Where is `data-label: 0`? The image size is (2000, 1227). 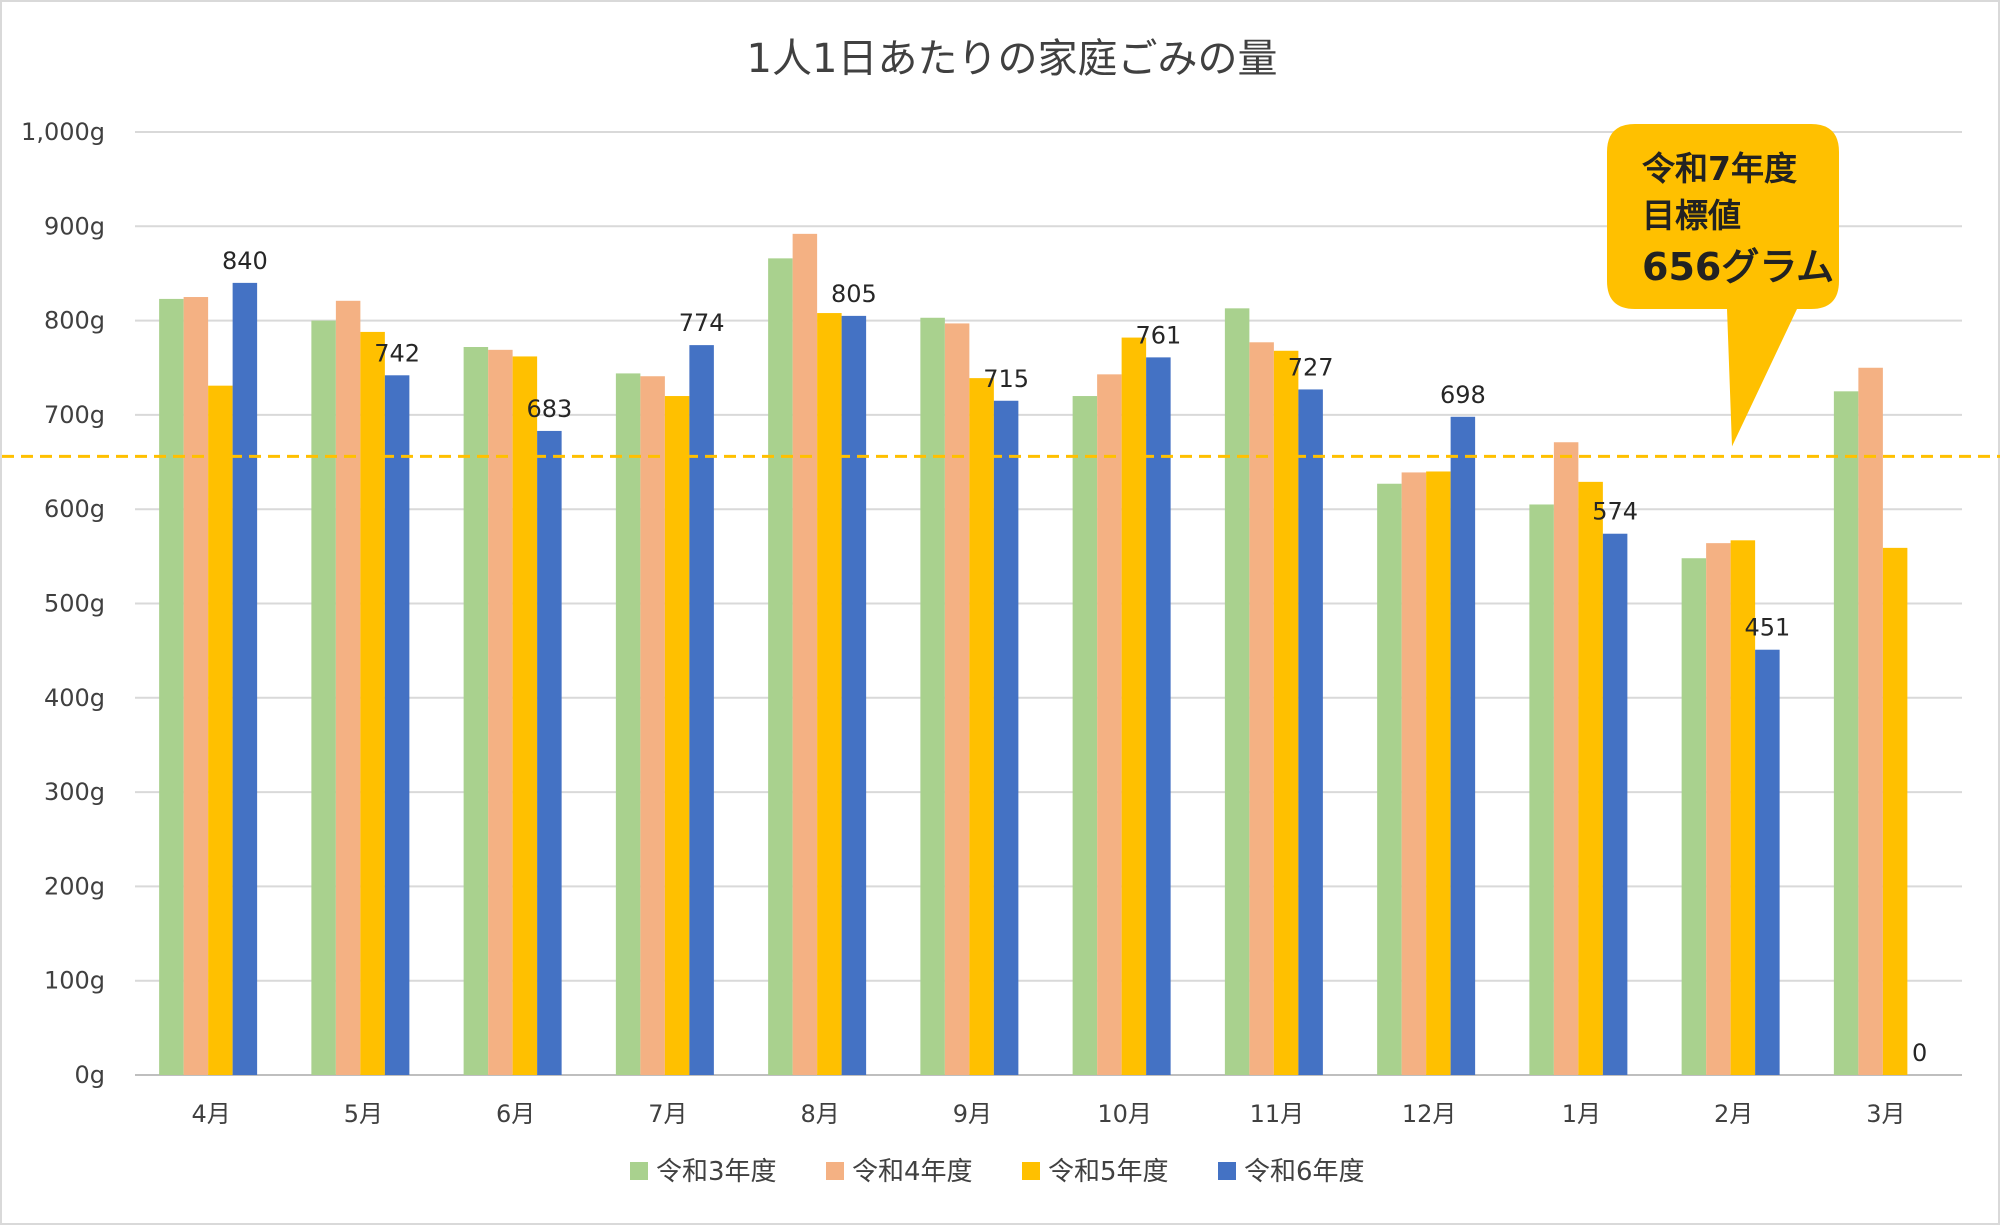
data-label: 0 is located at coordinates (1919, 1053).